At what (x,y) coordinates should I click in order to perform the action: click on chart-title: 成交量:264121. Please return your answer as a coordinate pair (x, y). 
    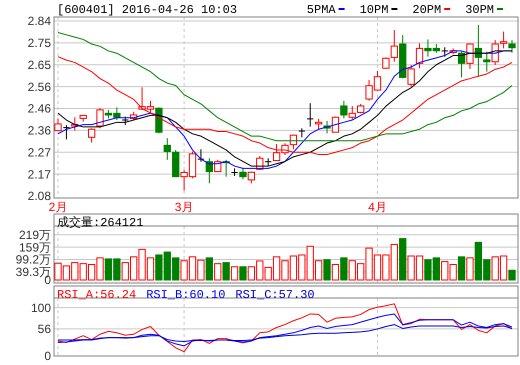
    Looking at the image, I should click on (100, 222).